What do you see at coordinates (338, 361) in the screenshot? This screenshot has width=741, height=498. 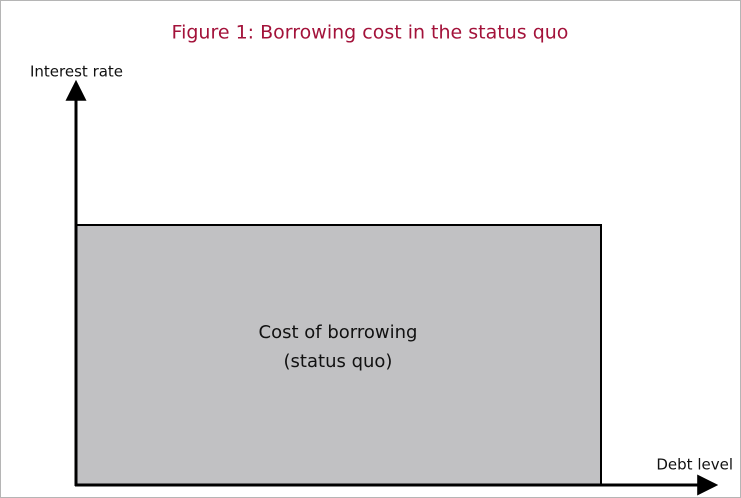 I see `region-label: (status quo)` at bounding box center [338, 361].